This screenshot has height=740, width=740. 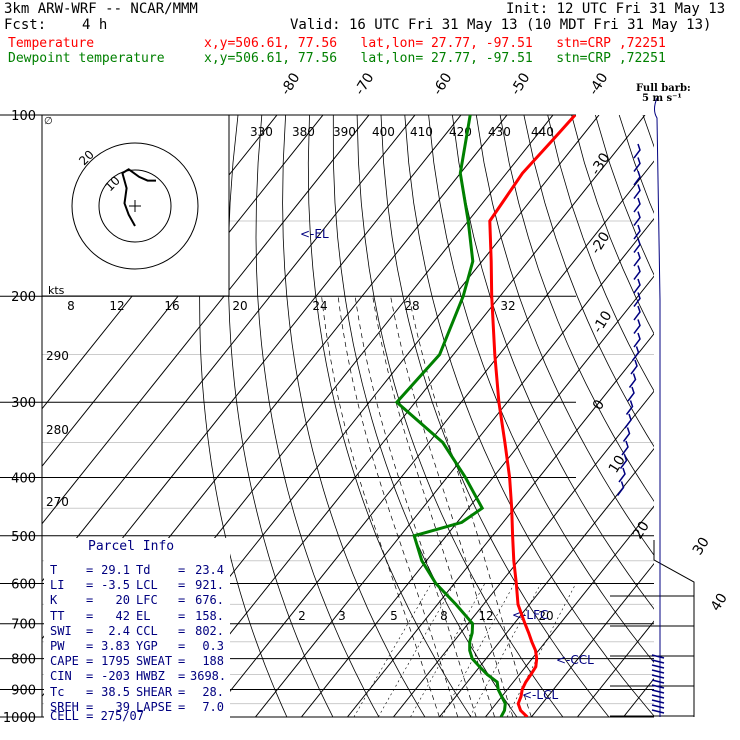 What do you see at coordinates (302, 616) in the screenshot?
I see `mixing-ratio-label: 2` at bounding box center [302, 616].